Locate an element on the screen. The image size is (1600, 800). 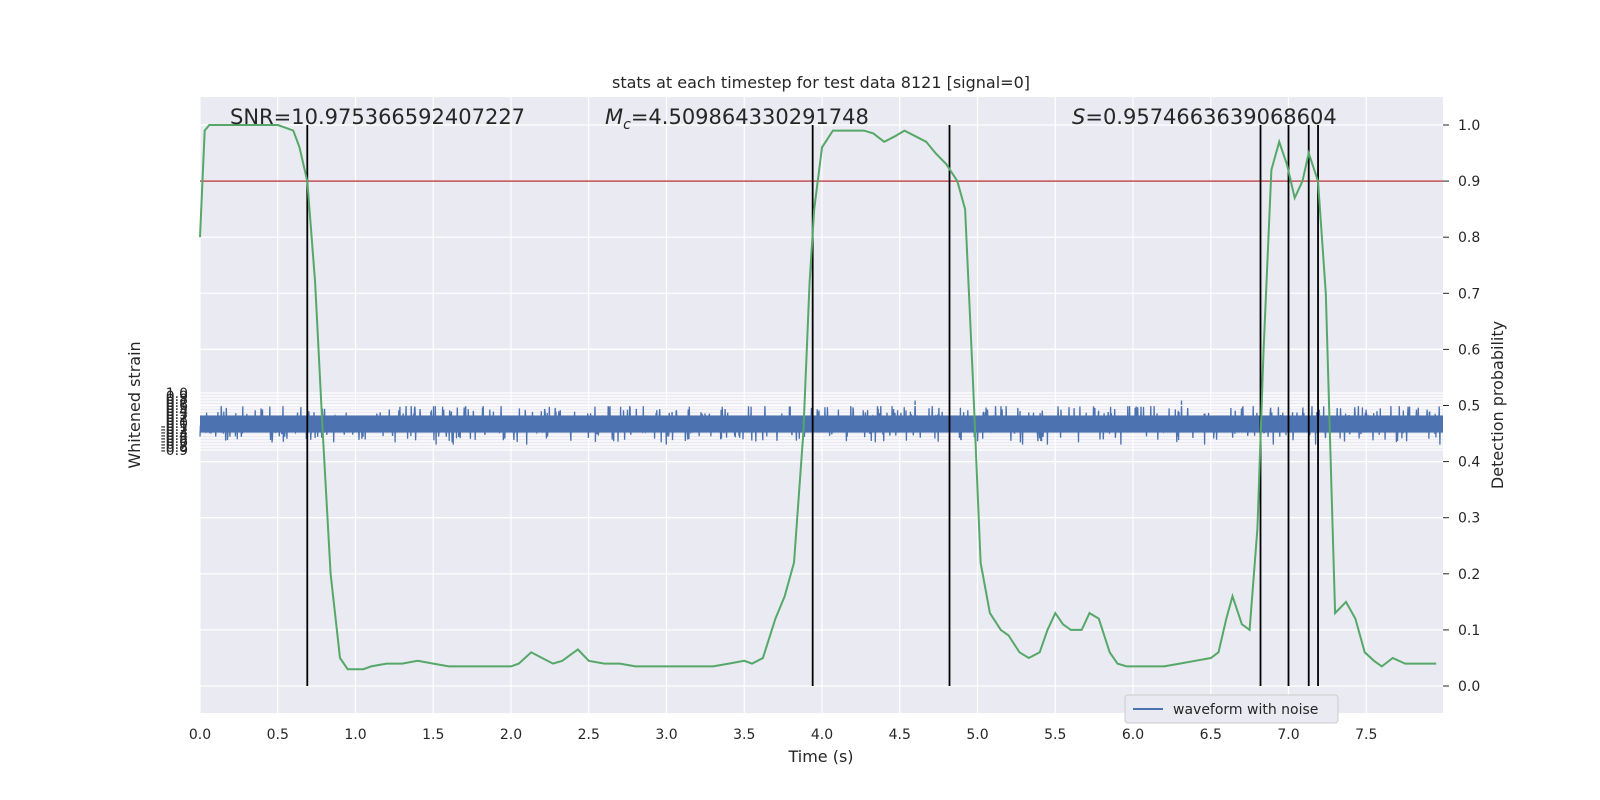
y2-tick-label: 0.9 is located at coordinates (1469, 182).